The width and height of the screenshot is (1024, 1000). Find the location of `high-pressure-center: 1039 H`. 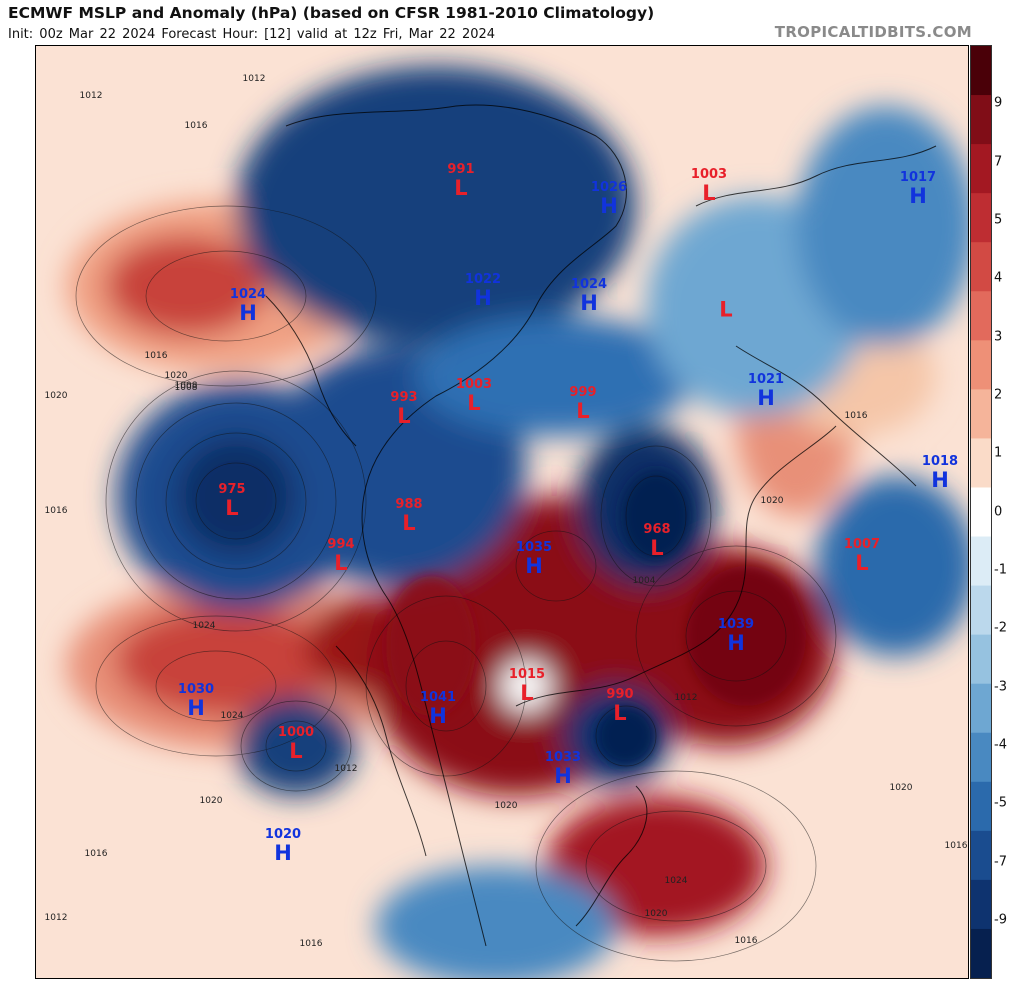

high-pressure-center: 1039 H is located at coordinates (736, 636).